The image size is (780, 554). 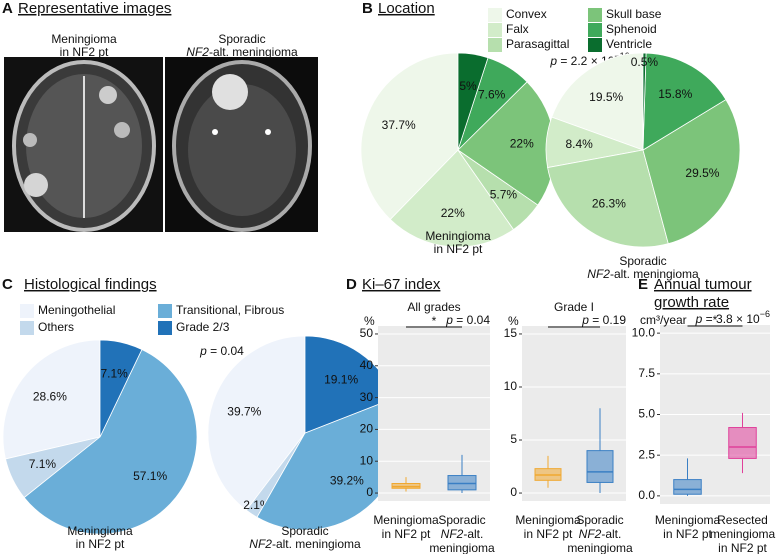 What do you see at coordinates (517, 29) in the screenshot?
I see `legend-label: Falx` at bounding box center [517, 29].